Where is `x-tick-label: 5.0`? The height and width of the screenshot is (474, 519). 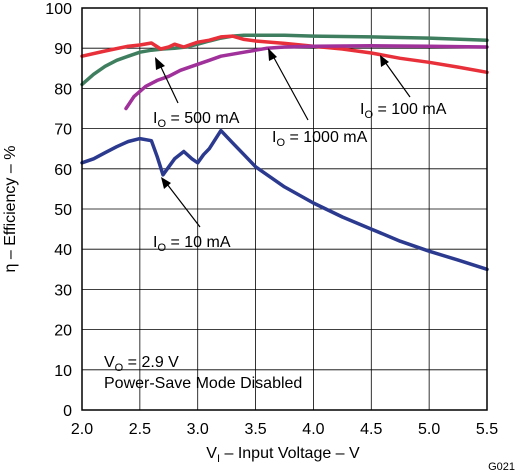
x-tick-label: 5.0 is located at coordinates (429, 429).